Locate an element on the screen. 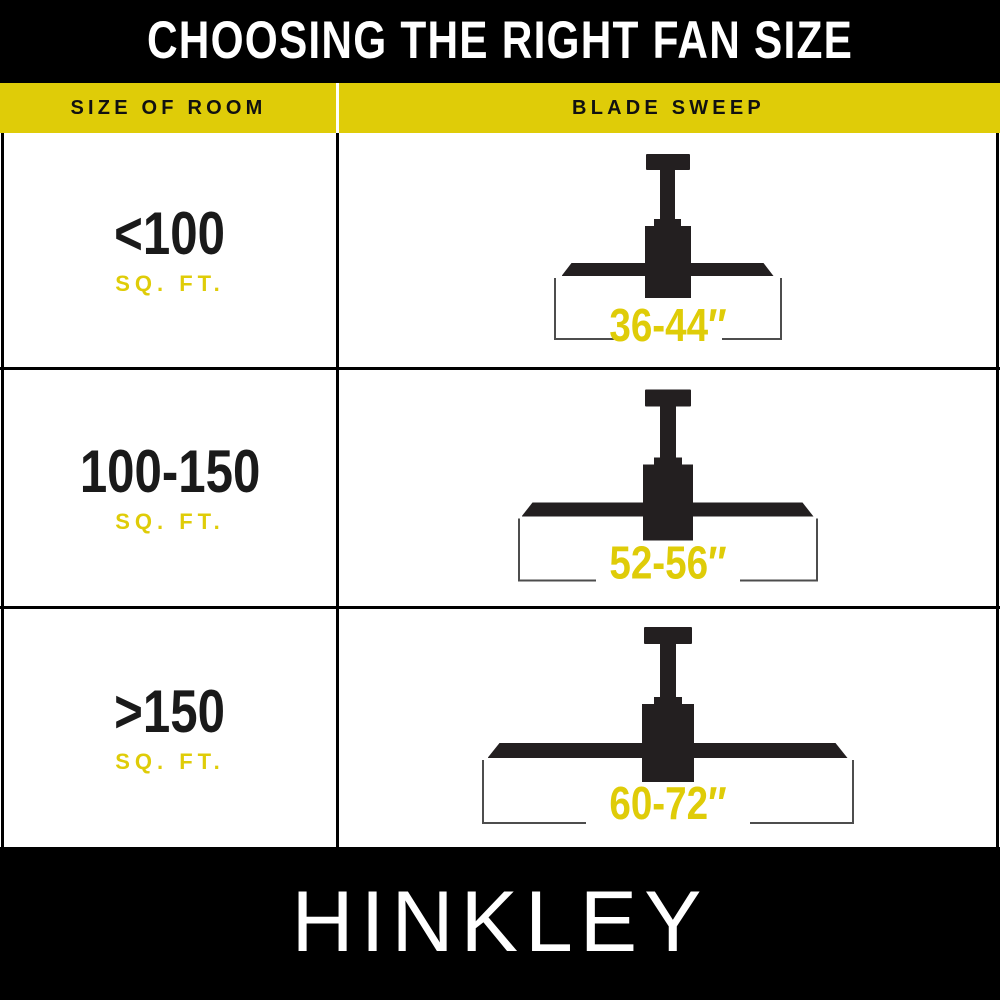 The height and width of the screenshot is (1000, 1000). fan-diagram: 60-72″ is located at coordinates (668, 728).